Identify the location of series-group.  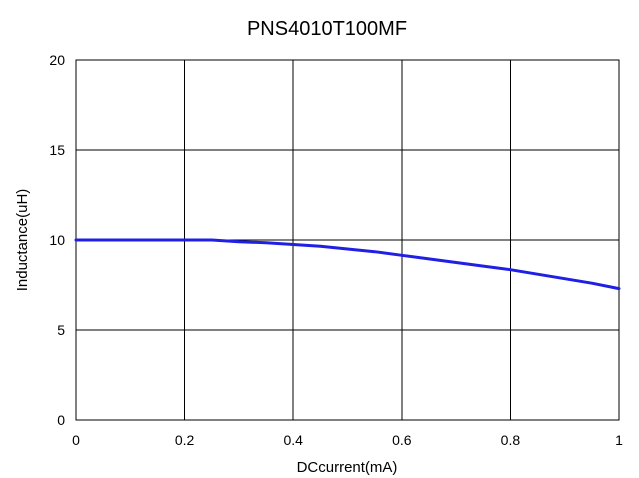
(347, 264).